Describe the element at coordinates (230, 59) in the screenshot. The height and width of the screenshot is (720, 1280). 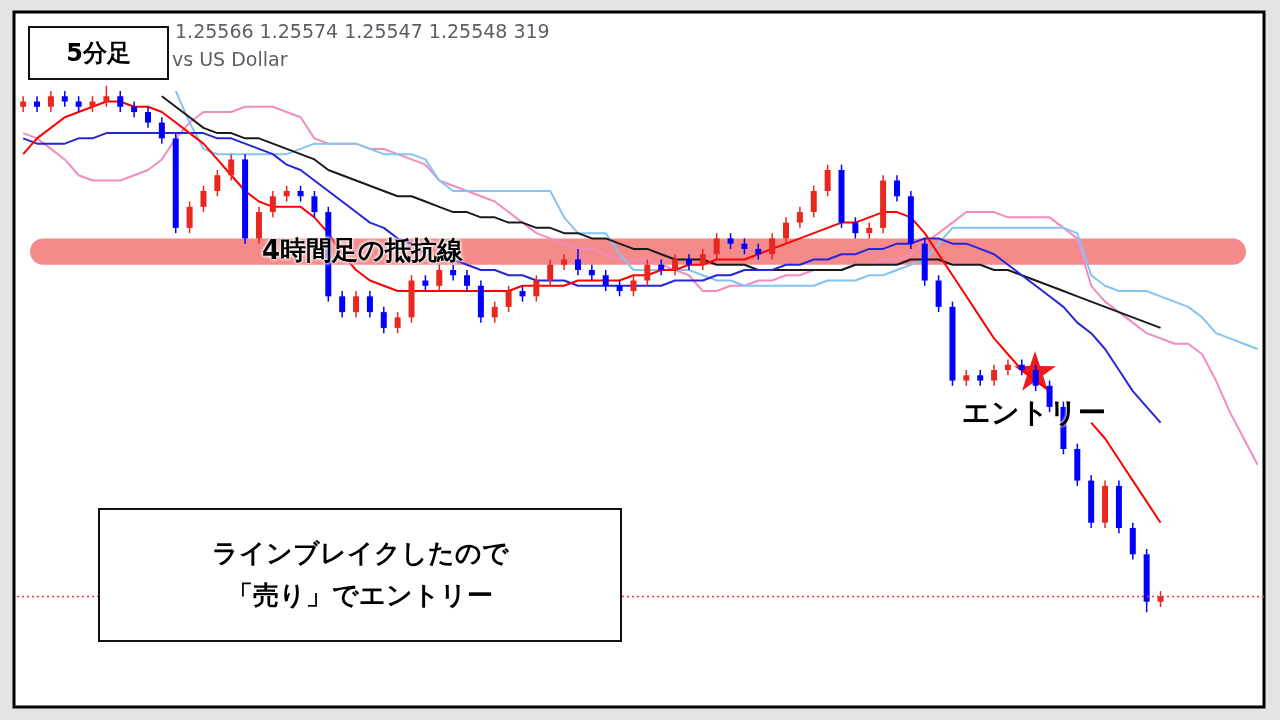
I see `text: vs US Dollar` at that location.